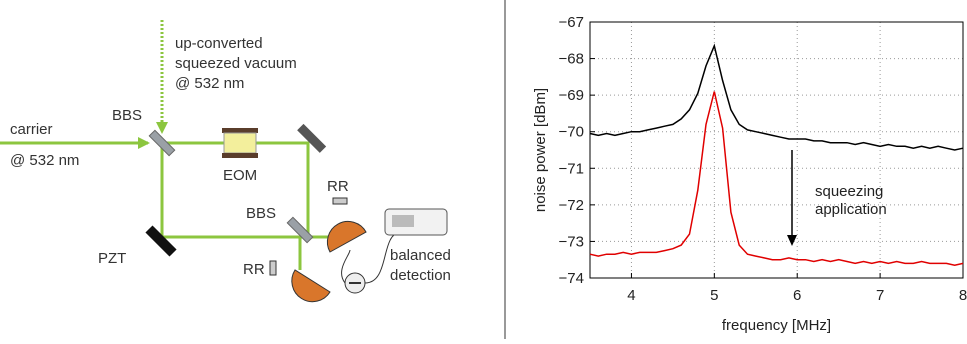 Image resolution: width=967 pixels, height=344 pixels. Describe the element at coordinates (880, 295) in the screenshot. I see `x-tick-label: 7` at that location.